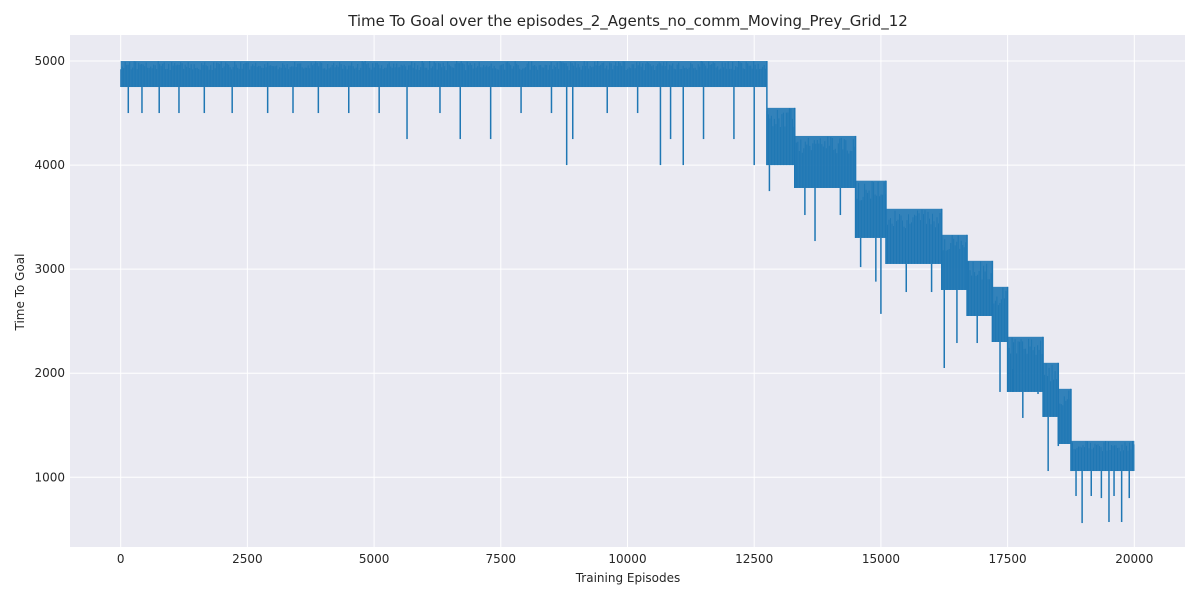 This screenshot has width=1200, height=600. I want to click on x-tick-label: 15000, so click(881, 559).